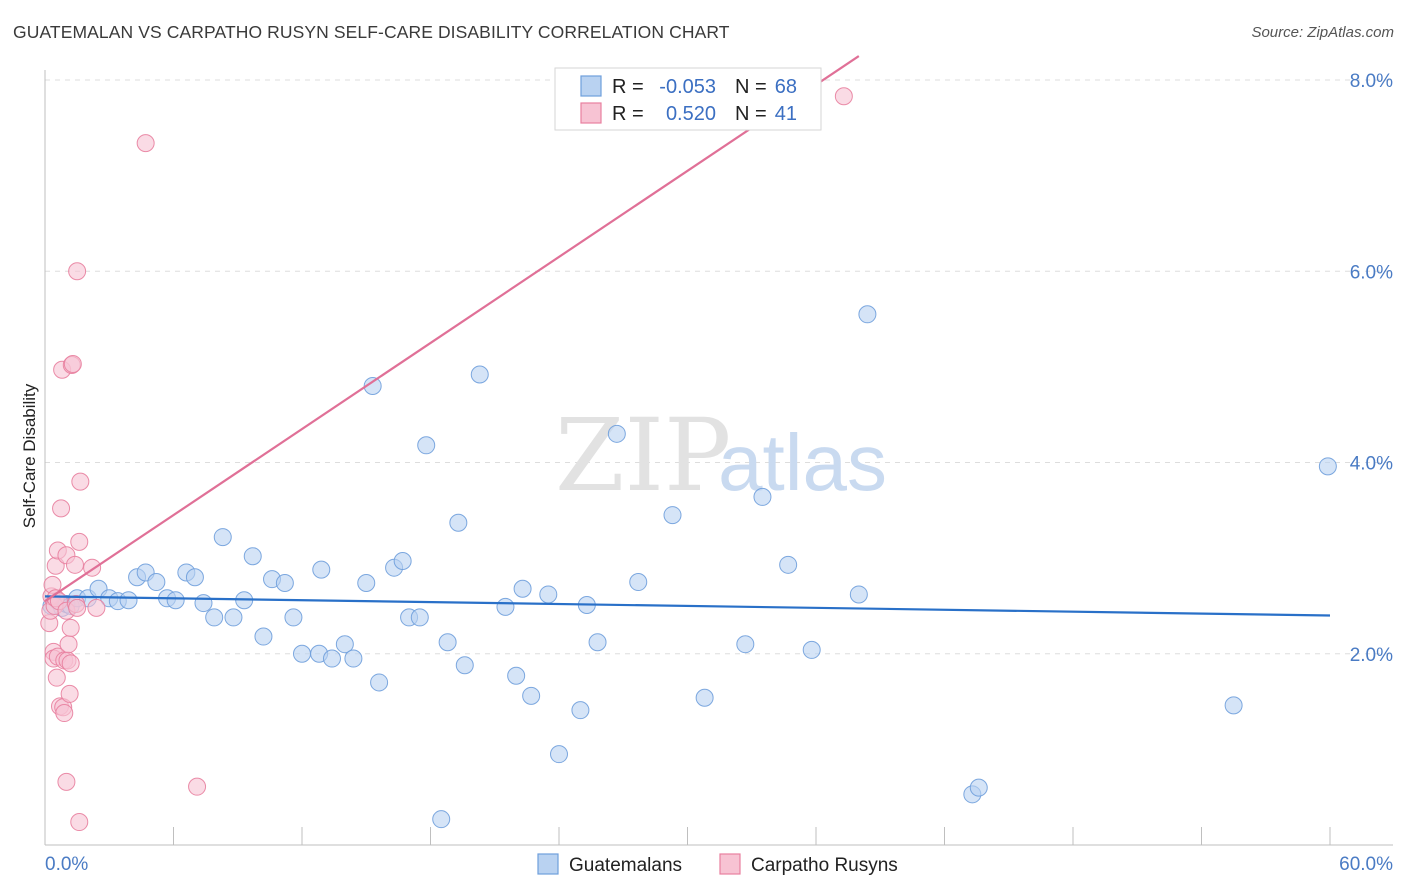 This screenshot has height=892, width=1406. Describe the element at coordinates (1371, 655) in the screenshot. I see `y-tick-label-0: 2.0%` at that location.